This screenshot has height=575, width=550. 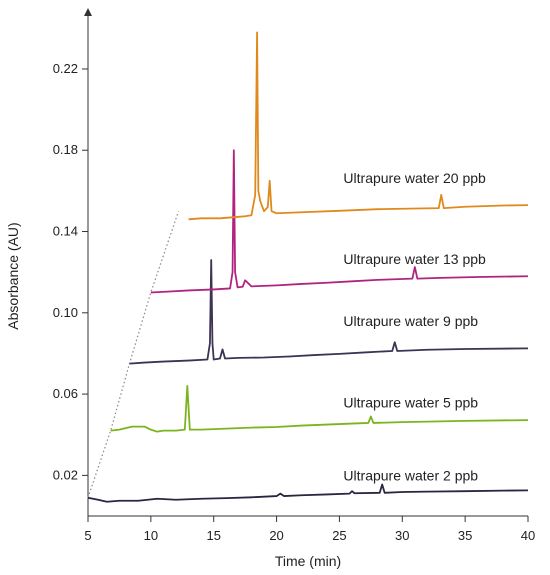 I want to click on y-tick-label: 0.02, so click(x=65, y=474).